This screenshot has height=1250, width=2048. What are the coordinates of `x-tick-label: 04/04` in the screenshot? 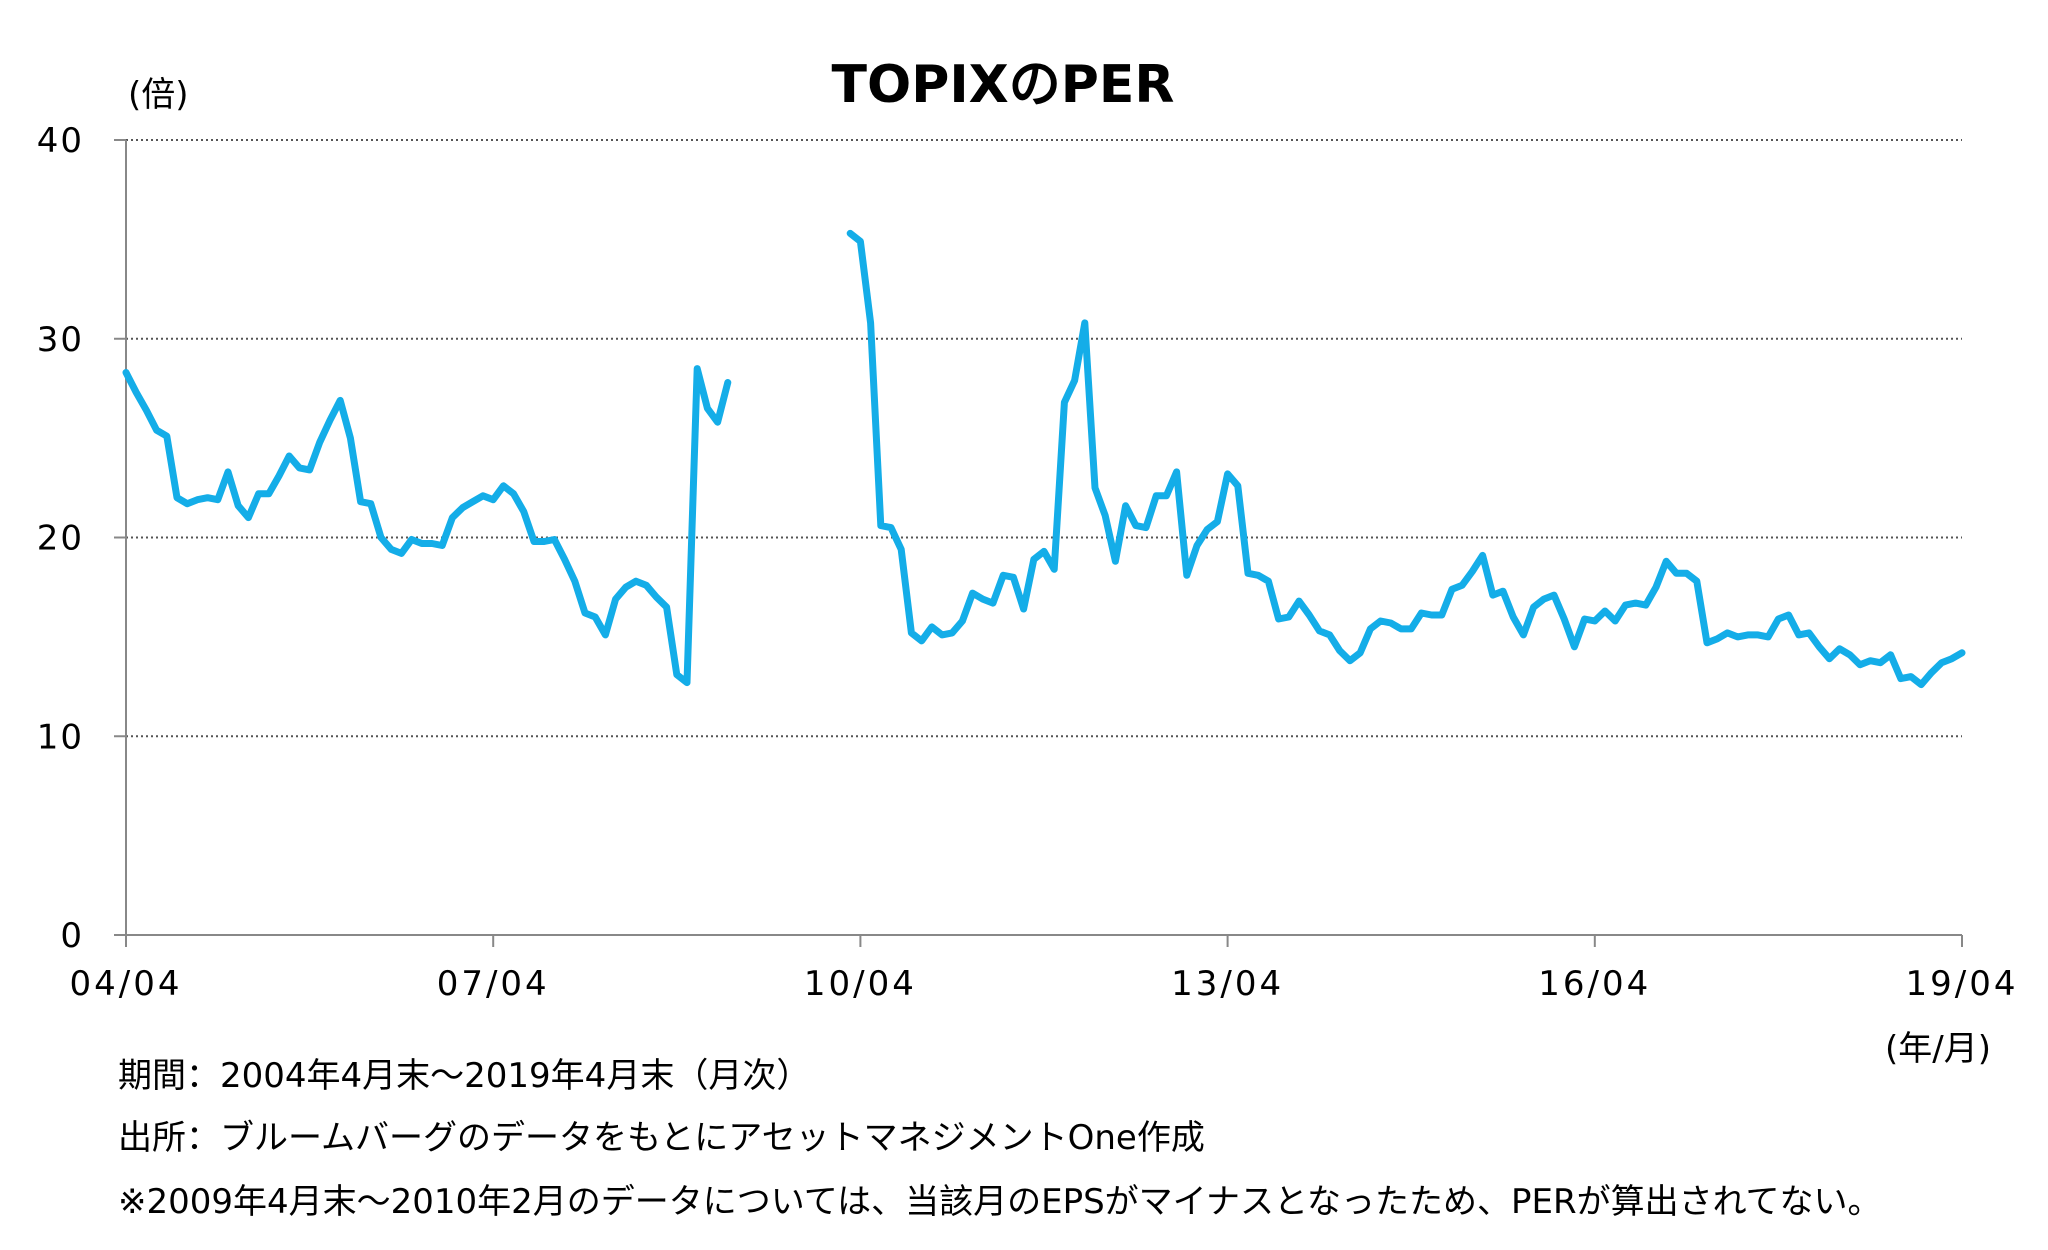 It's located at (126, 984).